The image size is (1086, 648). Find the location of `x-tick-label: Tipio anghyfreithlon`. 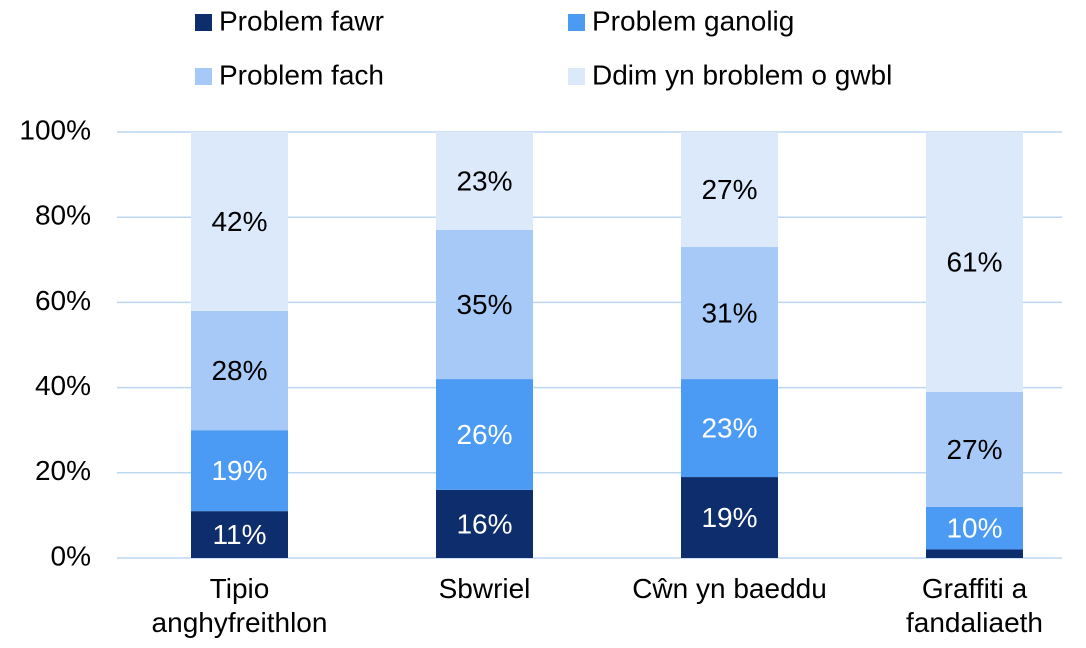

x-tick-label: Tipio anghyfreithlon is located at coordinates (239, 605).